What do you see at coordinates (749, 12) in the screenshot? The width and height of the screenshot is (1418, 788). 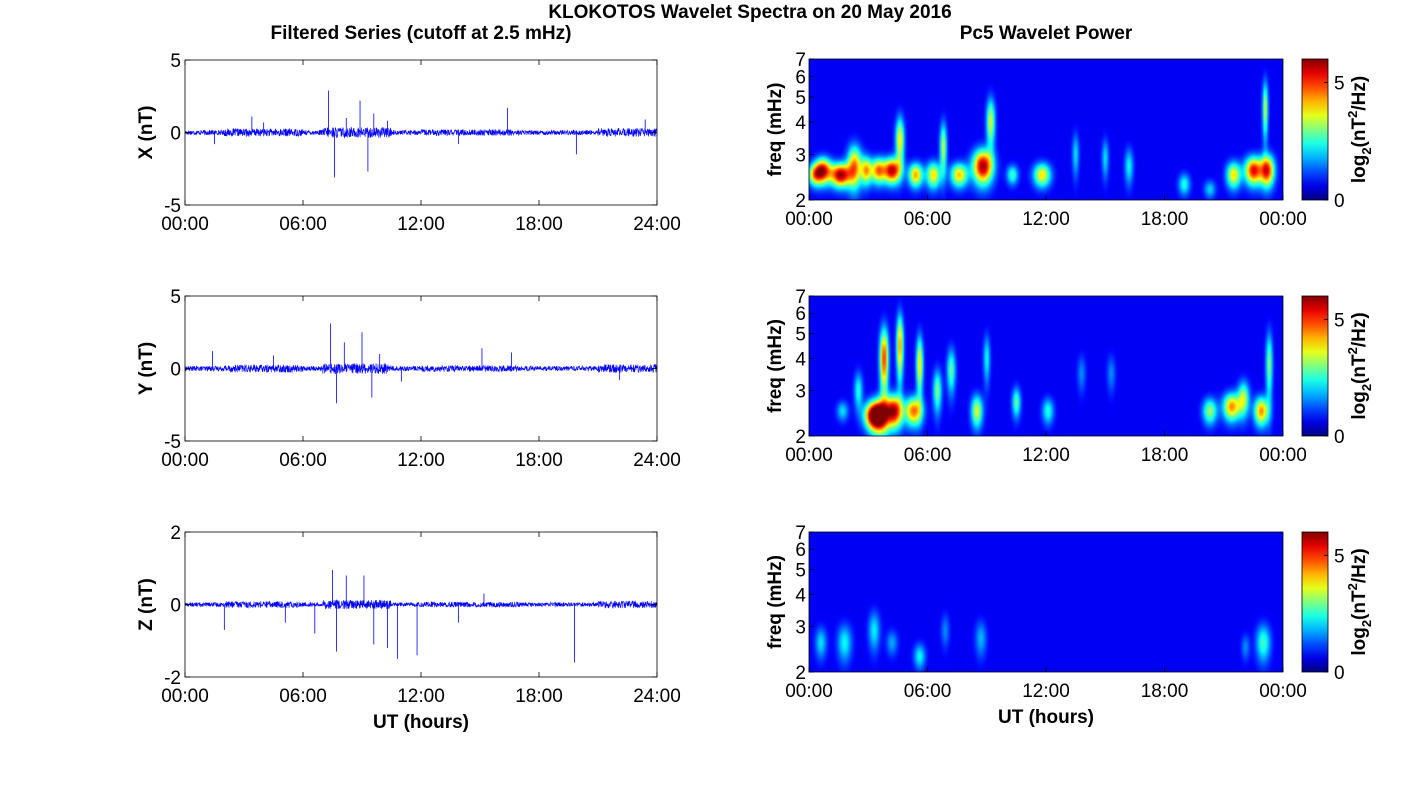 I see `figure-title: KLOKOTOS Wavelet Spectra on 20 May 2016` at bounding box center [749, 12].